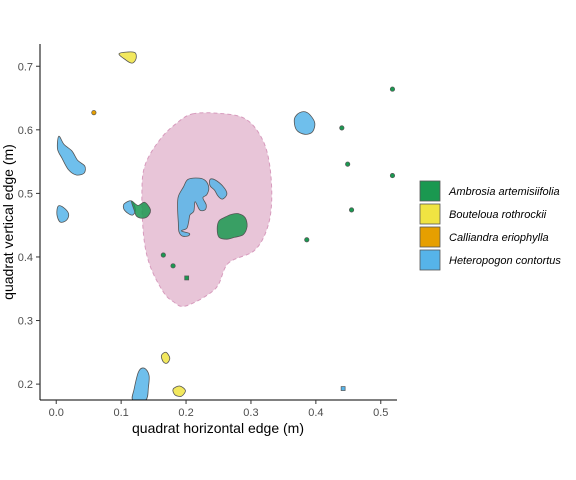  I want to click on y-axis-title: quadrat vertical edge (m), so click(8, 222).